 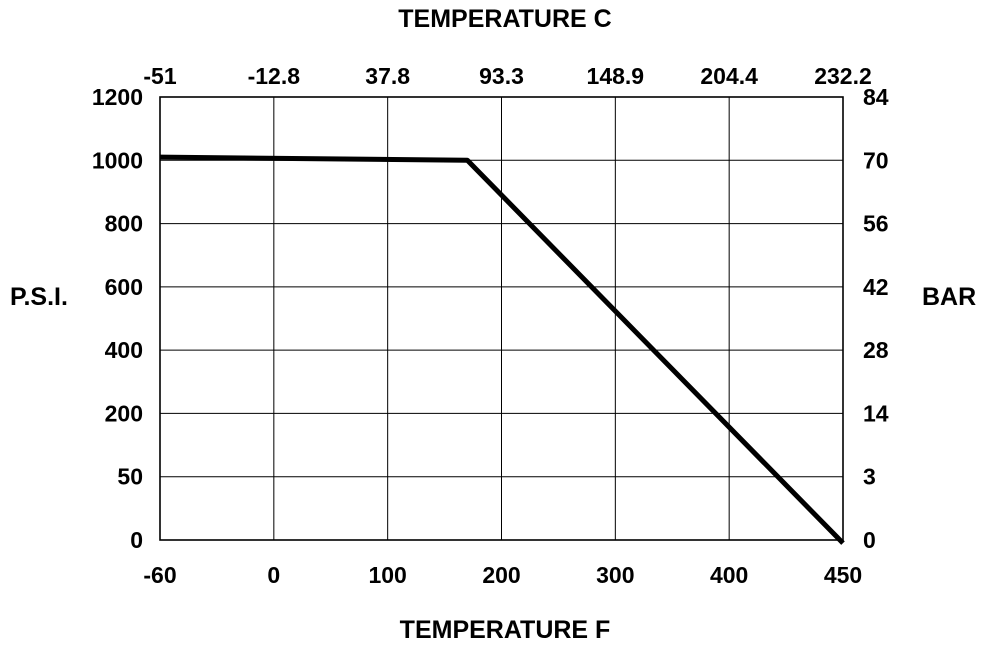 I want to click on bottom-tick-label: 400, so click(x=729, y=575).